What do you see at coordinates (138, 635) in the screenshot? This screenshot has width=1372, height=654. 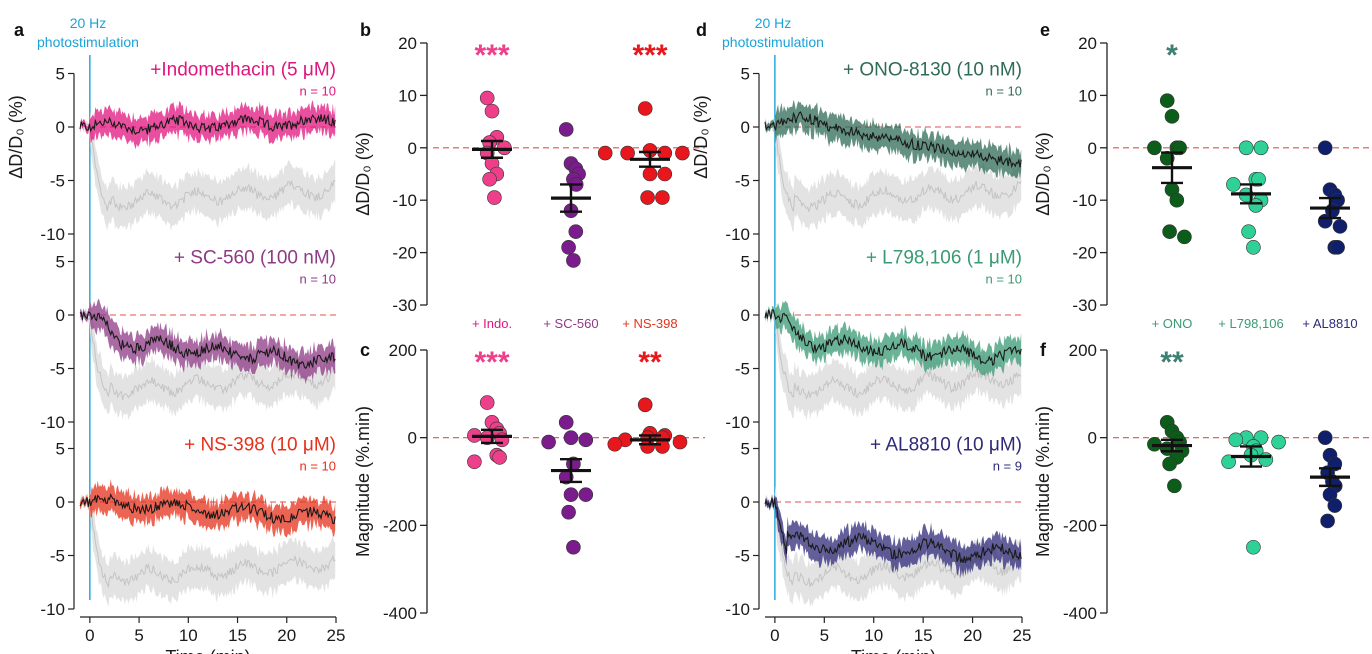 I see `panel-a-xtick-label: 5` at bounding box center [138, 635].